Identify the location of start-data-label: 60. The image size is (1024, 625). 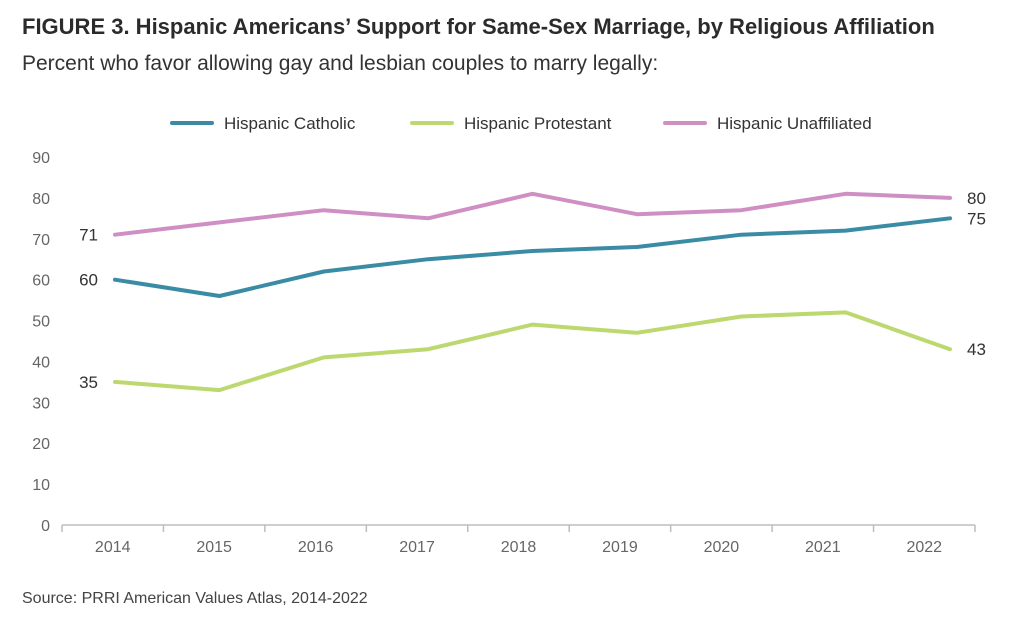
(88, 280).